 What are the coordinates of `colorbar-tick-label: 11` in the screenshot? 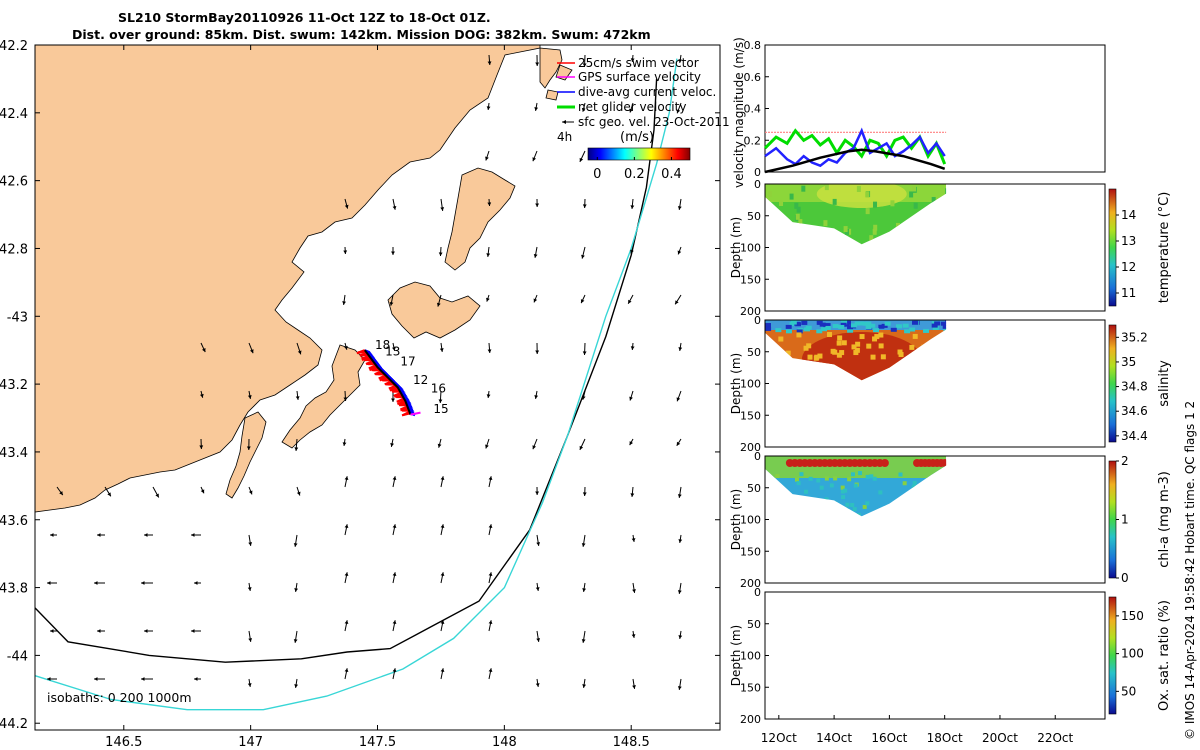 It's located at (1128, 293).